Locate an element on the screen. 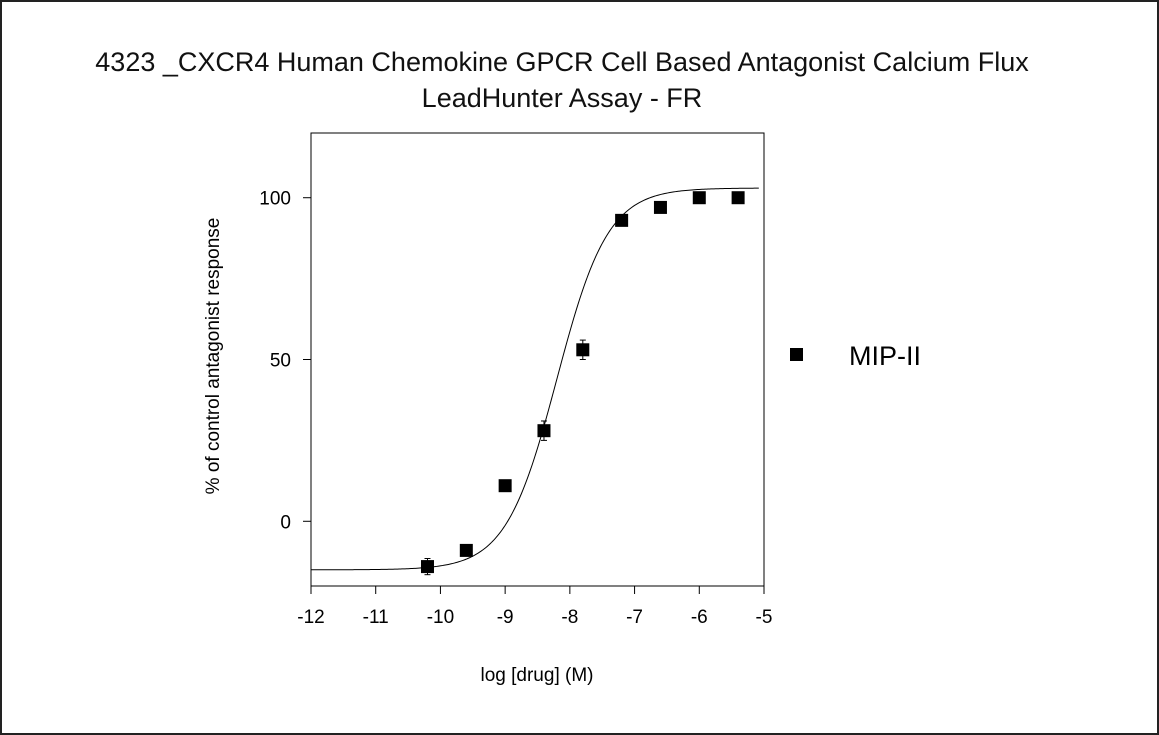 The image size is (1159, 735). x-axis-label: log [drug] (M) is located at coordinates (537, 675).